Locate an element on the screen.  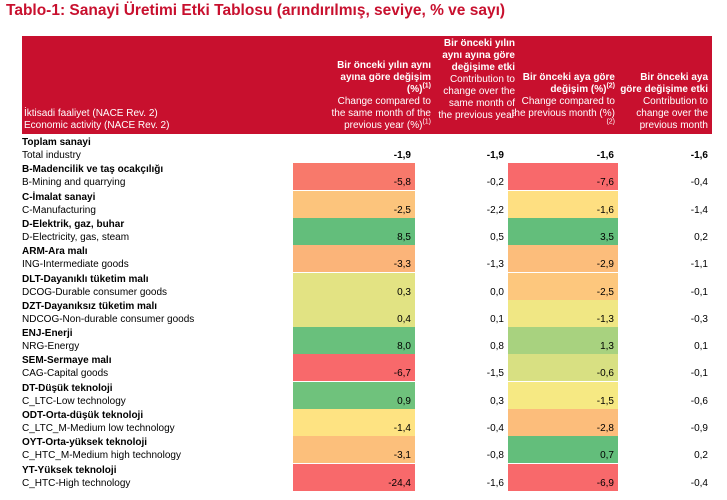
row-category: D-Elektrik, gaz, buhar is located at coordinates (73, 224).